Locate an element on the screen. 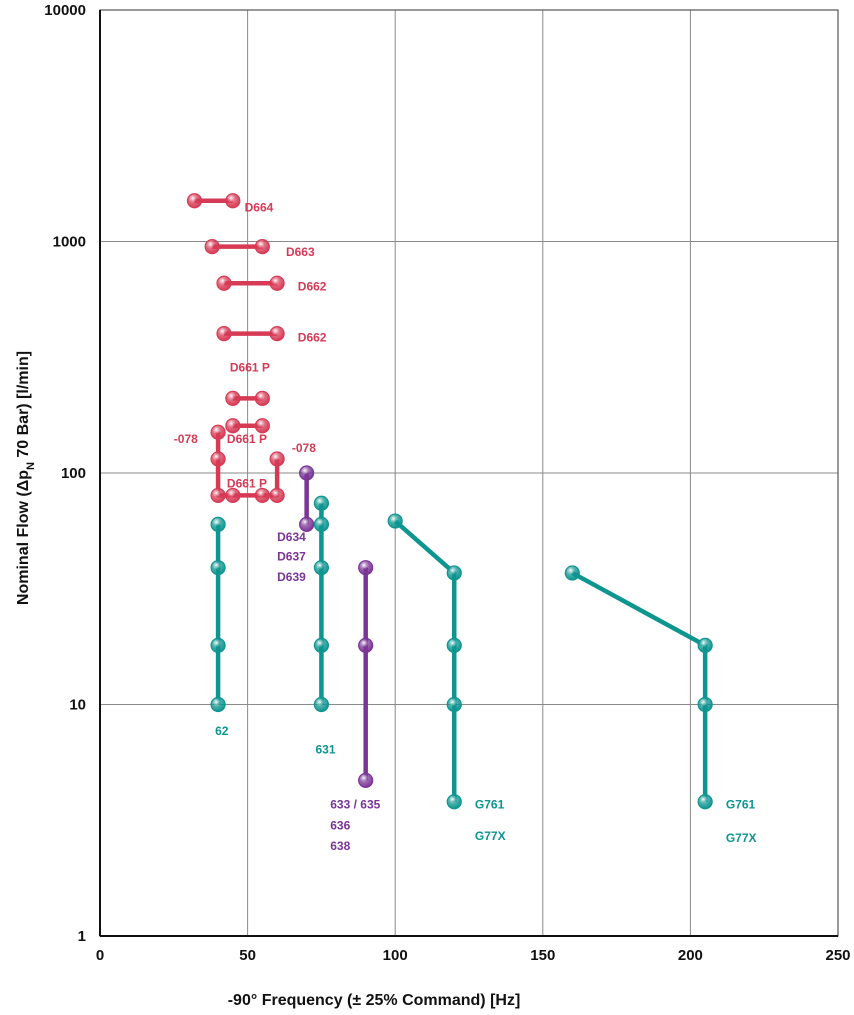 This screenshot has width=854, height=1015. annotation-label: 638 is located at coordinates (340, 846).